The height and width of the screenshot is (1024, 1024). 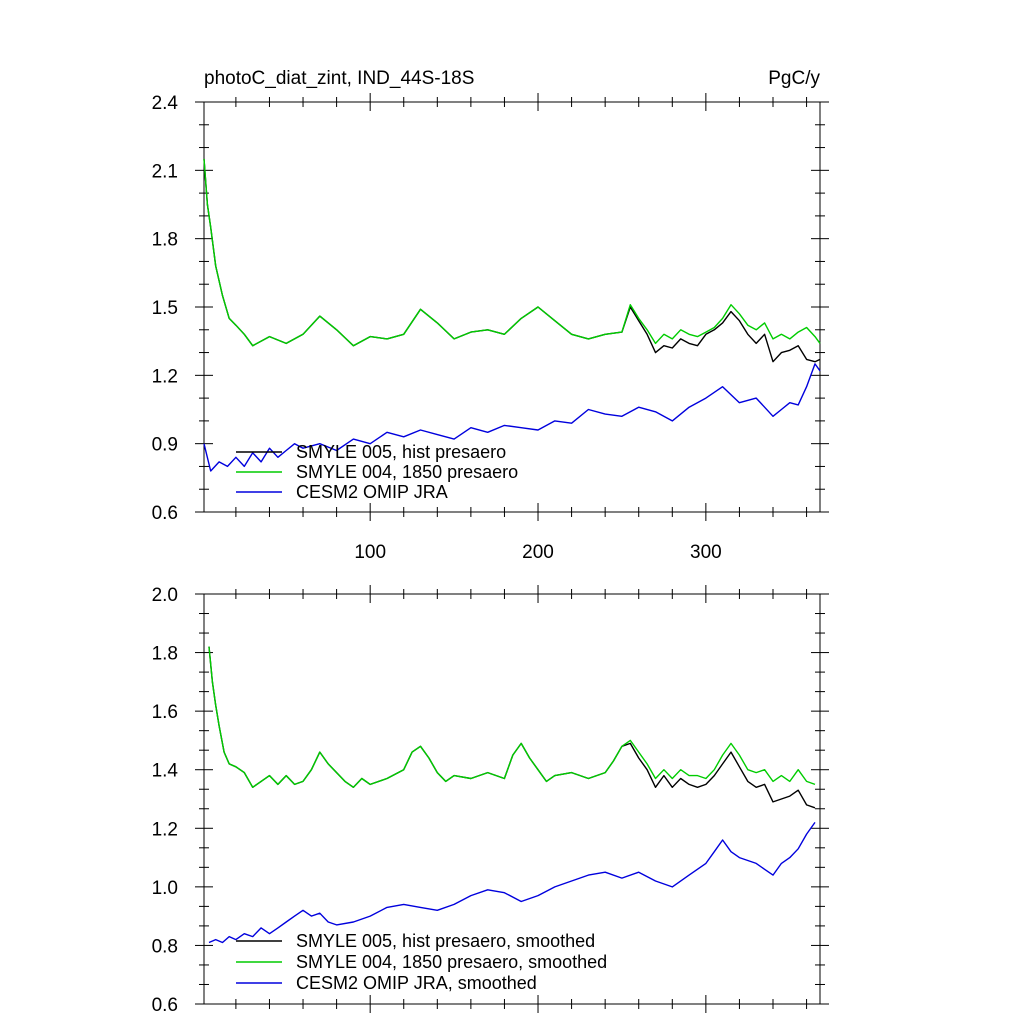 What do you see at coordinates (165, 171) in the screenshot?
I see `y-tick-label: 2.1` at bounding box center [165, 171].